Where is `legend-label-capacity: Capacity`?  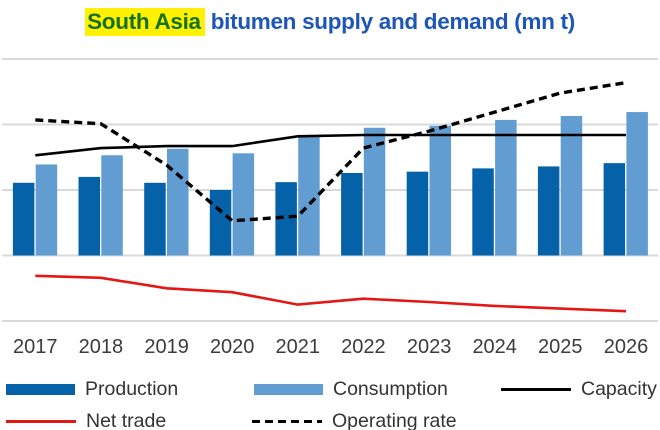
legend-label-capacity: Capacity is located at coordinates (619, 389).